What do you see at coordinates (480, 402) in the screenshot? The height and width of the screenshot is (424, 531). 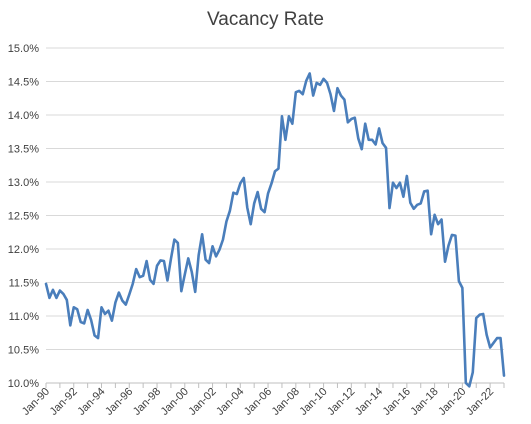 I see `x-tick-label: Jan-22` at bounding box center [480, 402].